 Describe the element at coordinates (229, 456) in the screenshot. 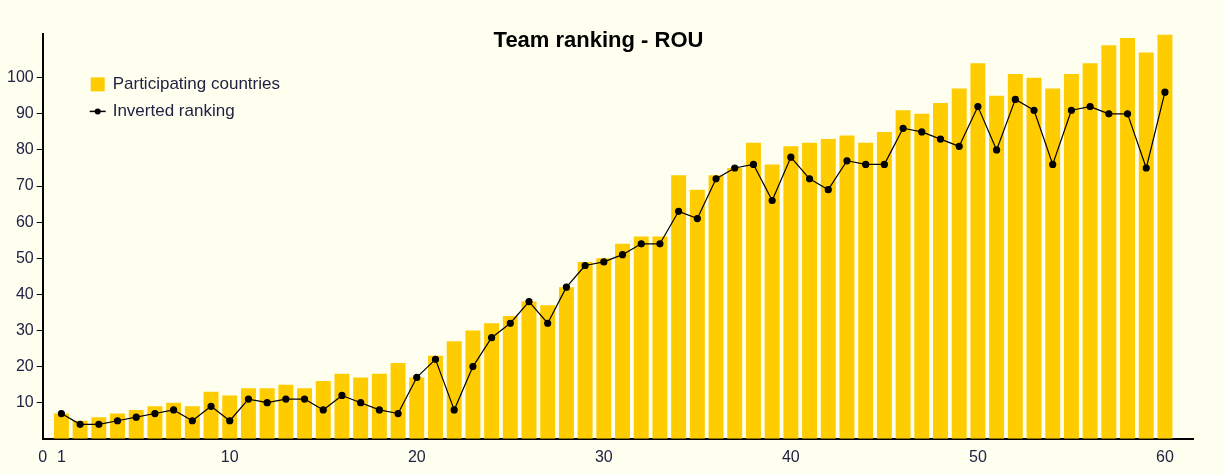

I see `x-tick-label: 10` at that location.